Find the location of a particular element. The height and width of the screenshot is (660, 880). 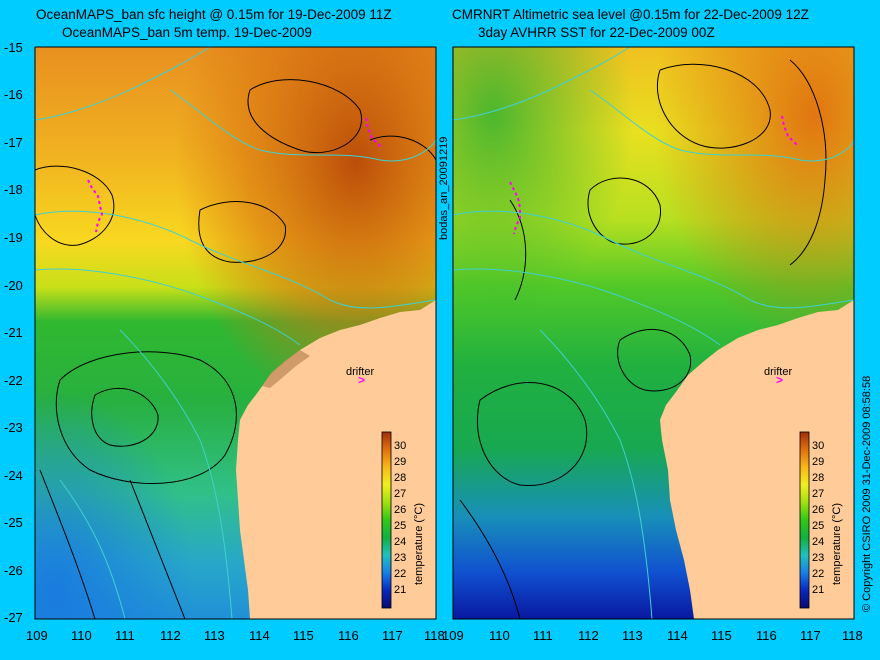

y-tick-label: -17 is located at coordinates (13, 142).